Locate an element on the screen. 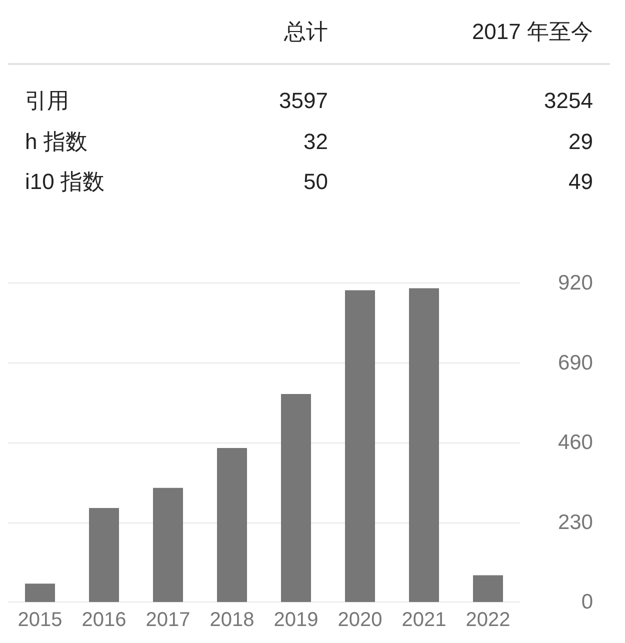 Image resolution: width=625 pixels, height=643 pixels. category-label: 2017 年至今 is located at coordinates (532, 32).